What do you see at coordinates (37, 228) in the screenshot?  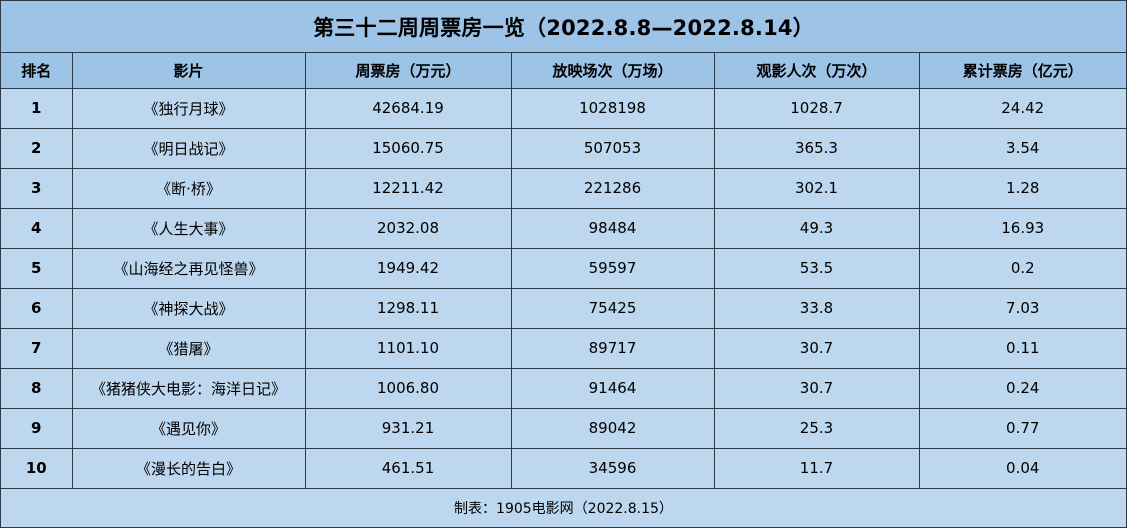 I see `rank-cell: 4` at bounding box center [37, 228].